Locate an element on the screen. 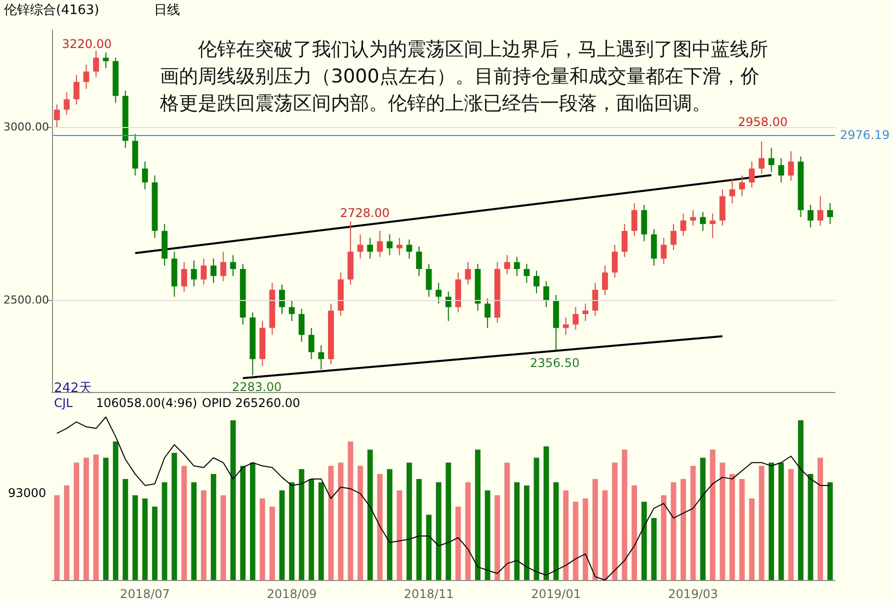 The image size is (893, 601). text: 106058.00(4:96) is located at coordinates (147, 403).